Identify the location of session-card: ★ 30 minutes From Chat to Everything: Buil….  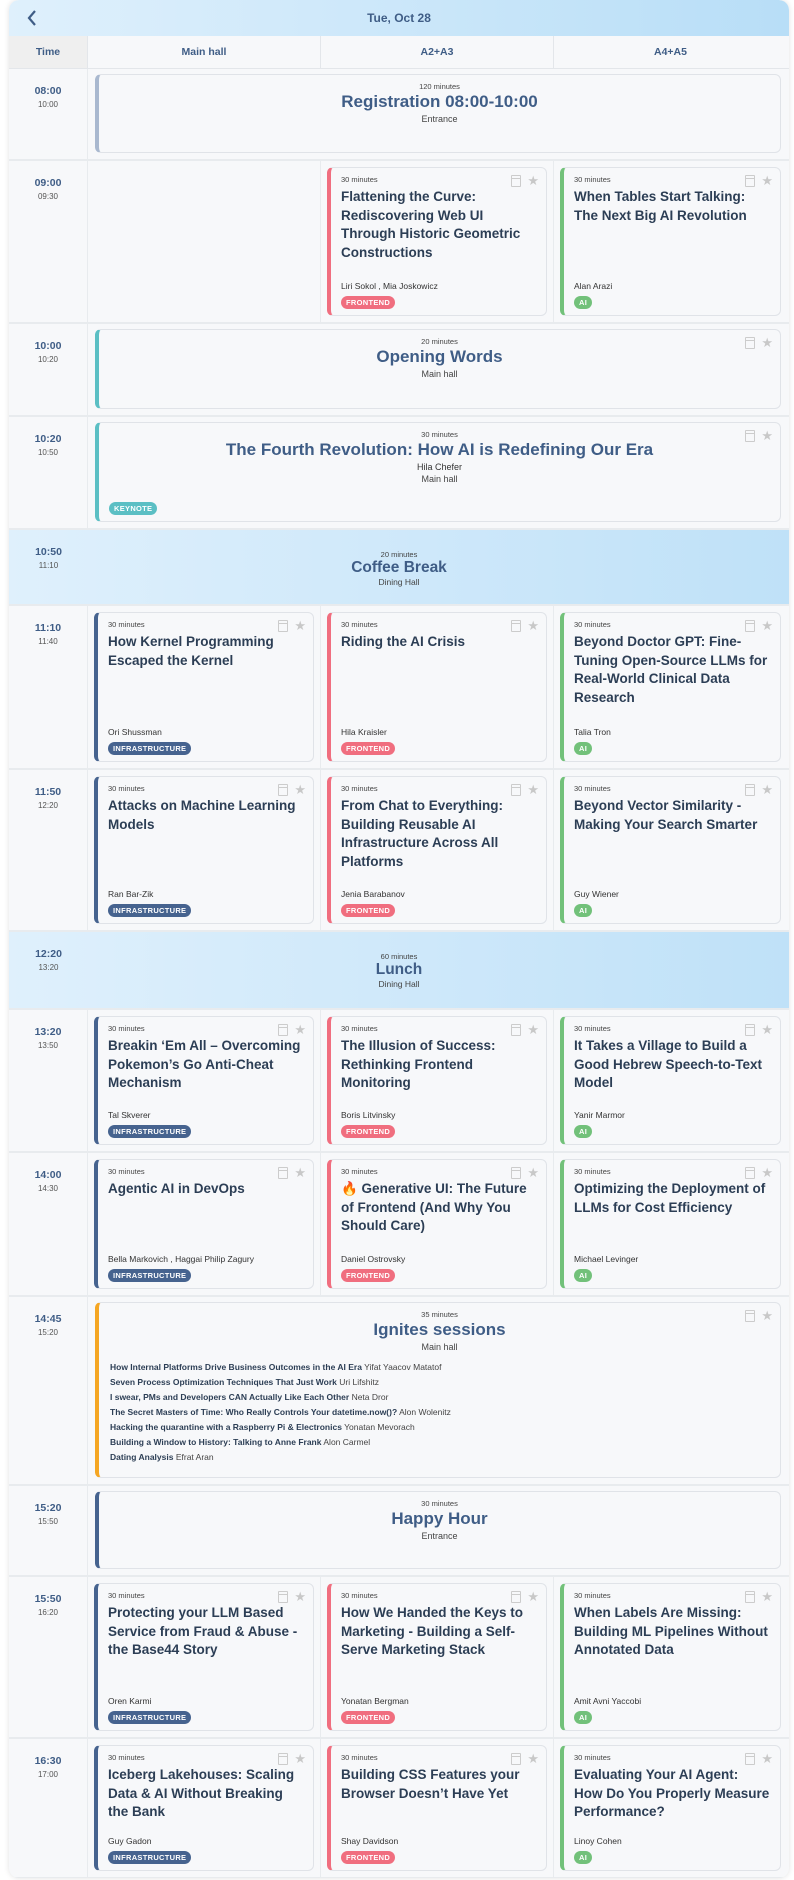
(437, 850).